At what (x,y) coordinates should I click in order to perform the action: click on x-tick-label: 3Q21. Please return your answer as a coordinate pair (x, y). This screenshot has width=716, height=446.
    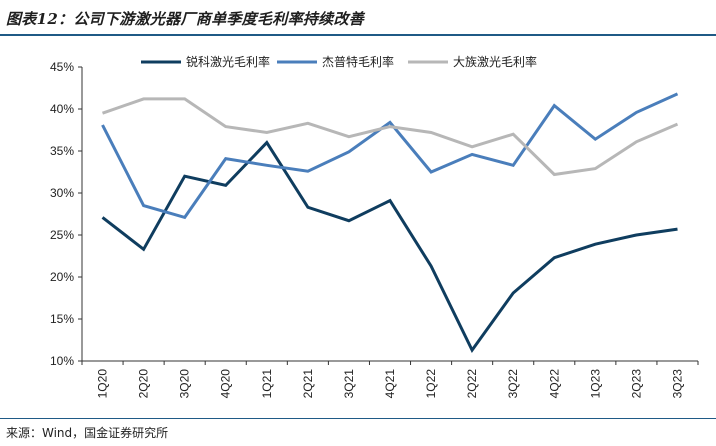
    Looking at the image, I should click on (349, 384).